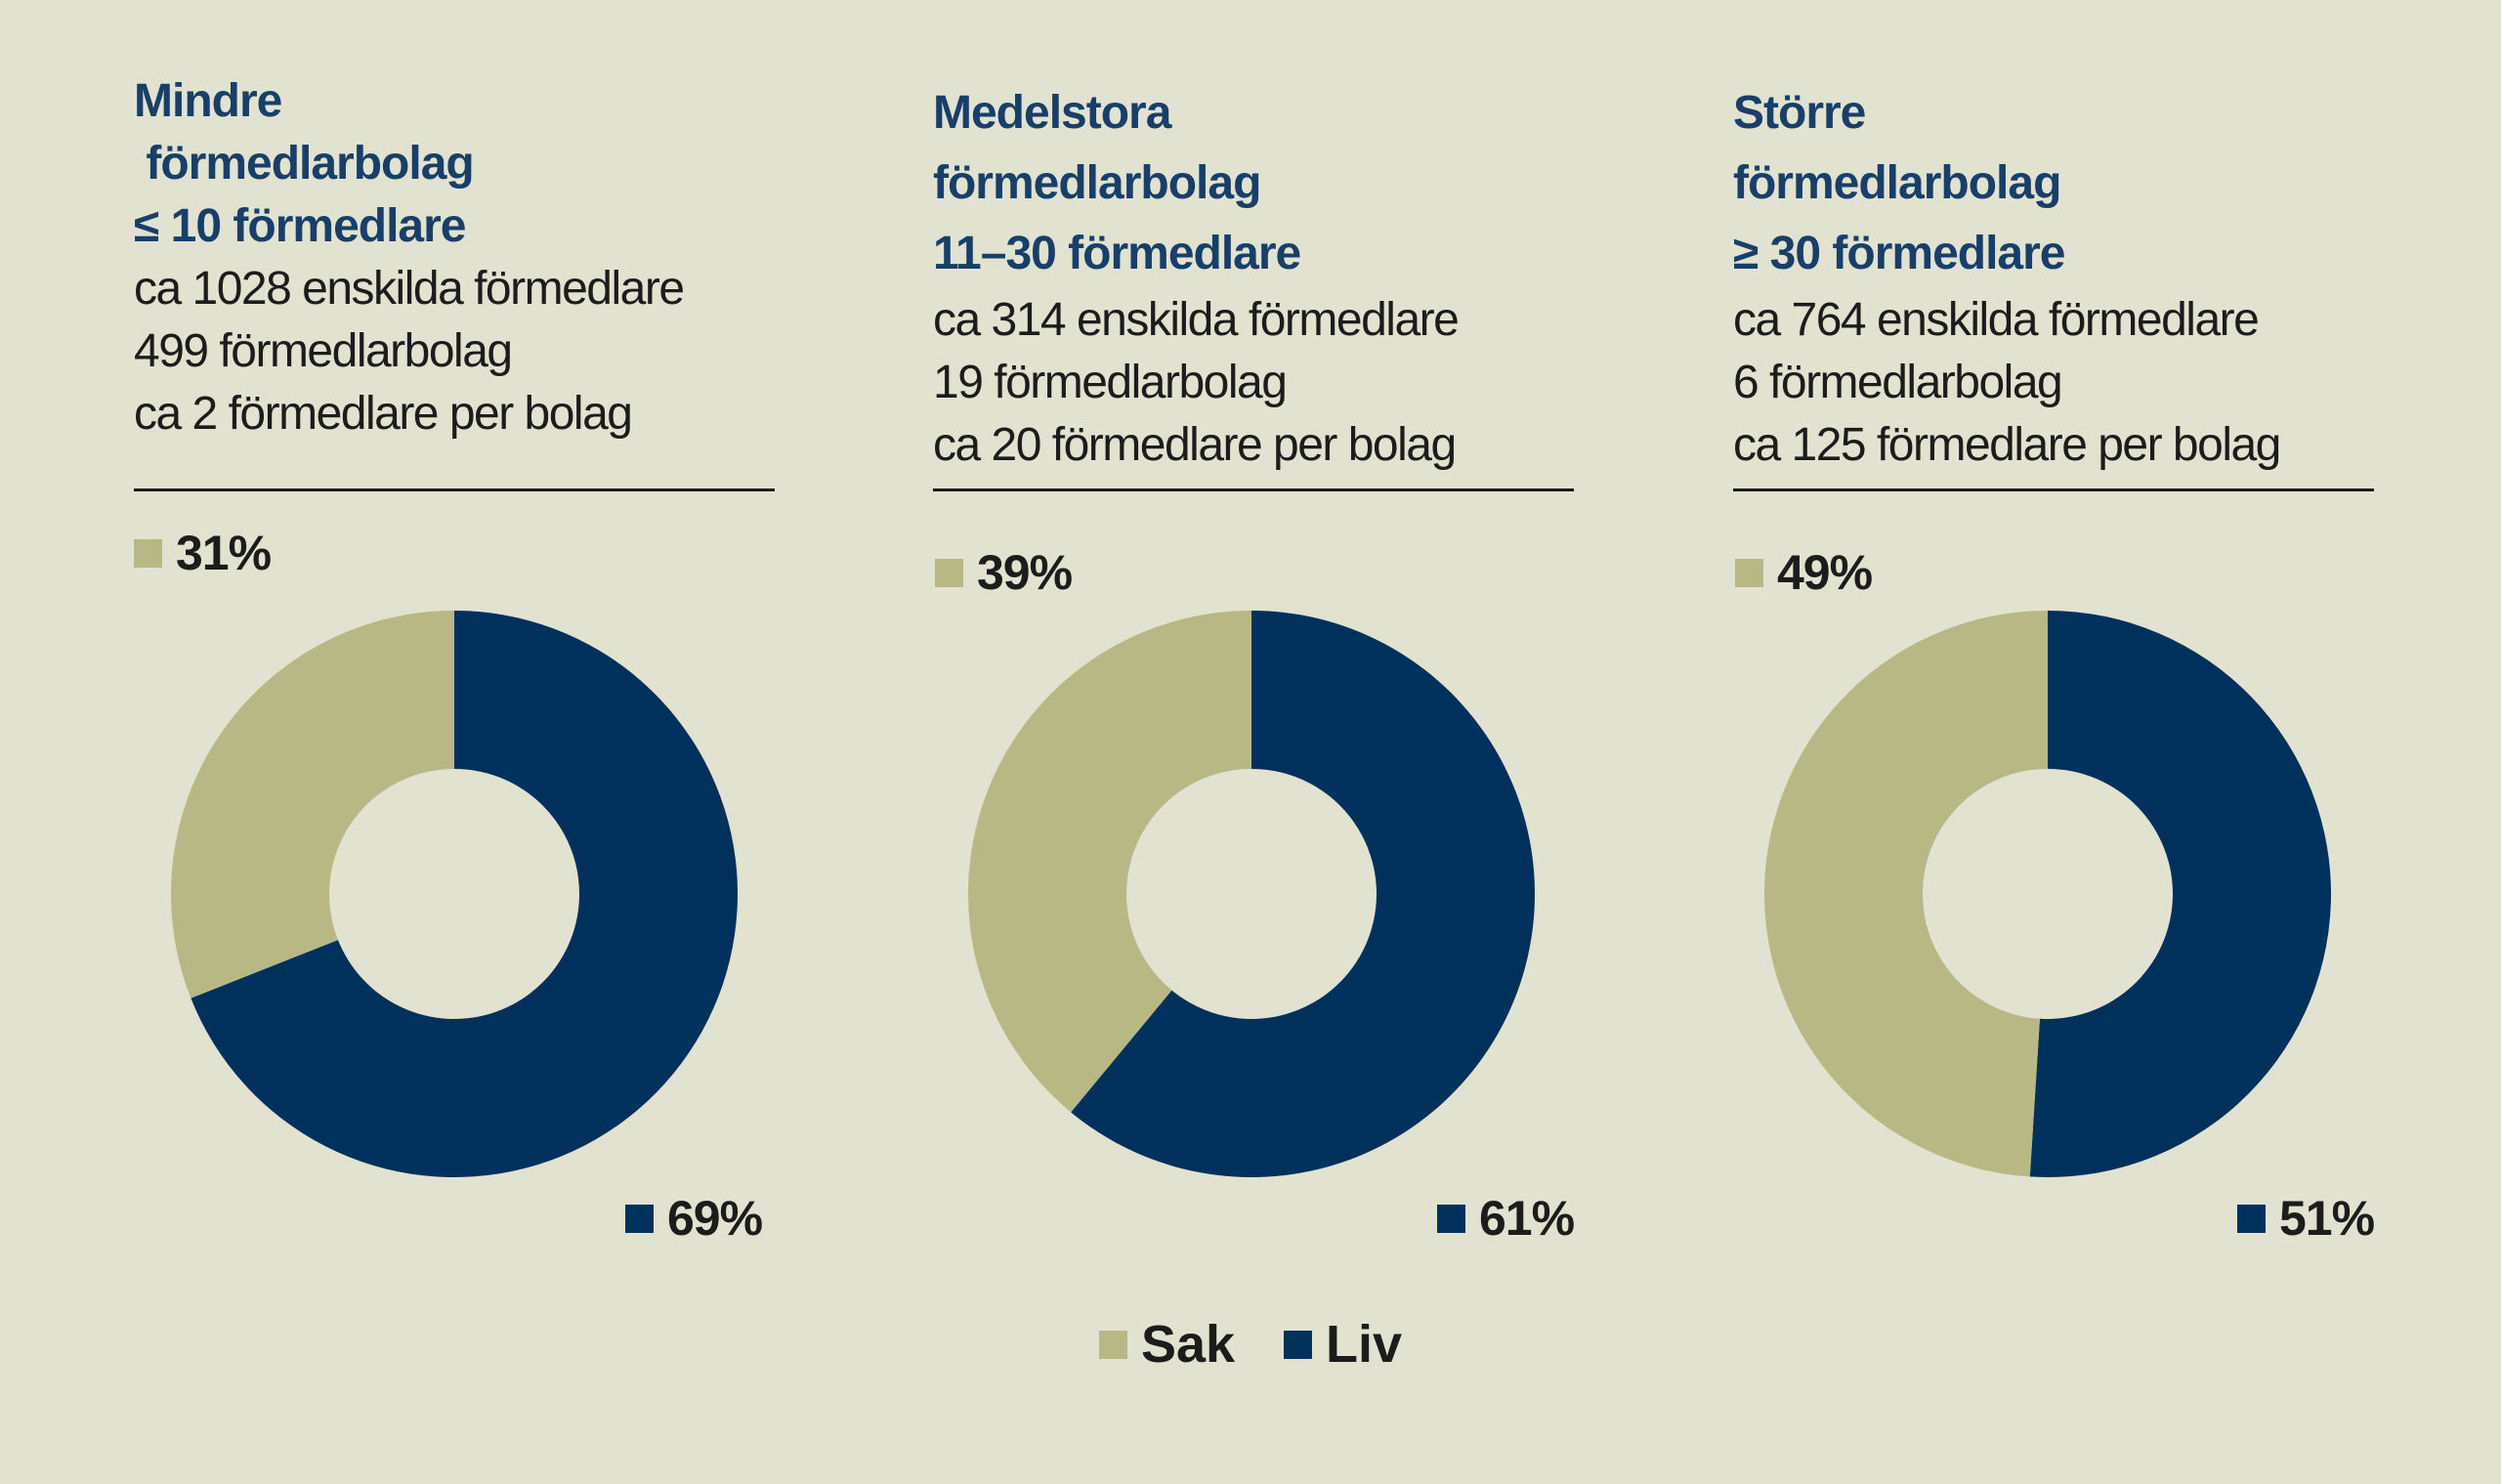 This screenshot has height=1484, width=2501. Describe the element at coordinates (1527, 1218) in the screenshot. I see `liv-percent-value: 61%` at that location.